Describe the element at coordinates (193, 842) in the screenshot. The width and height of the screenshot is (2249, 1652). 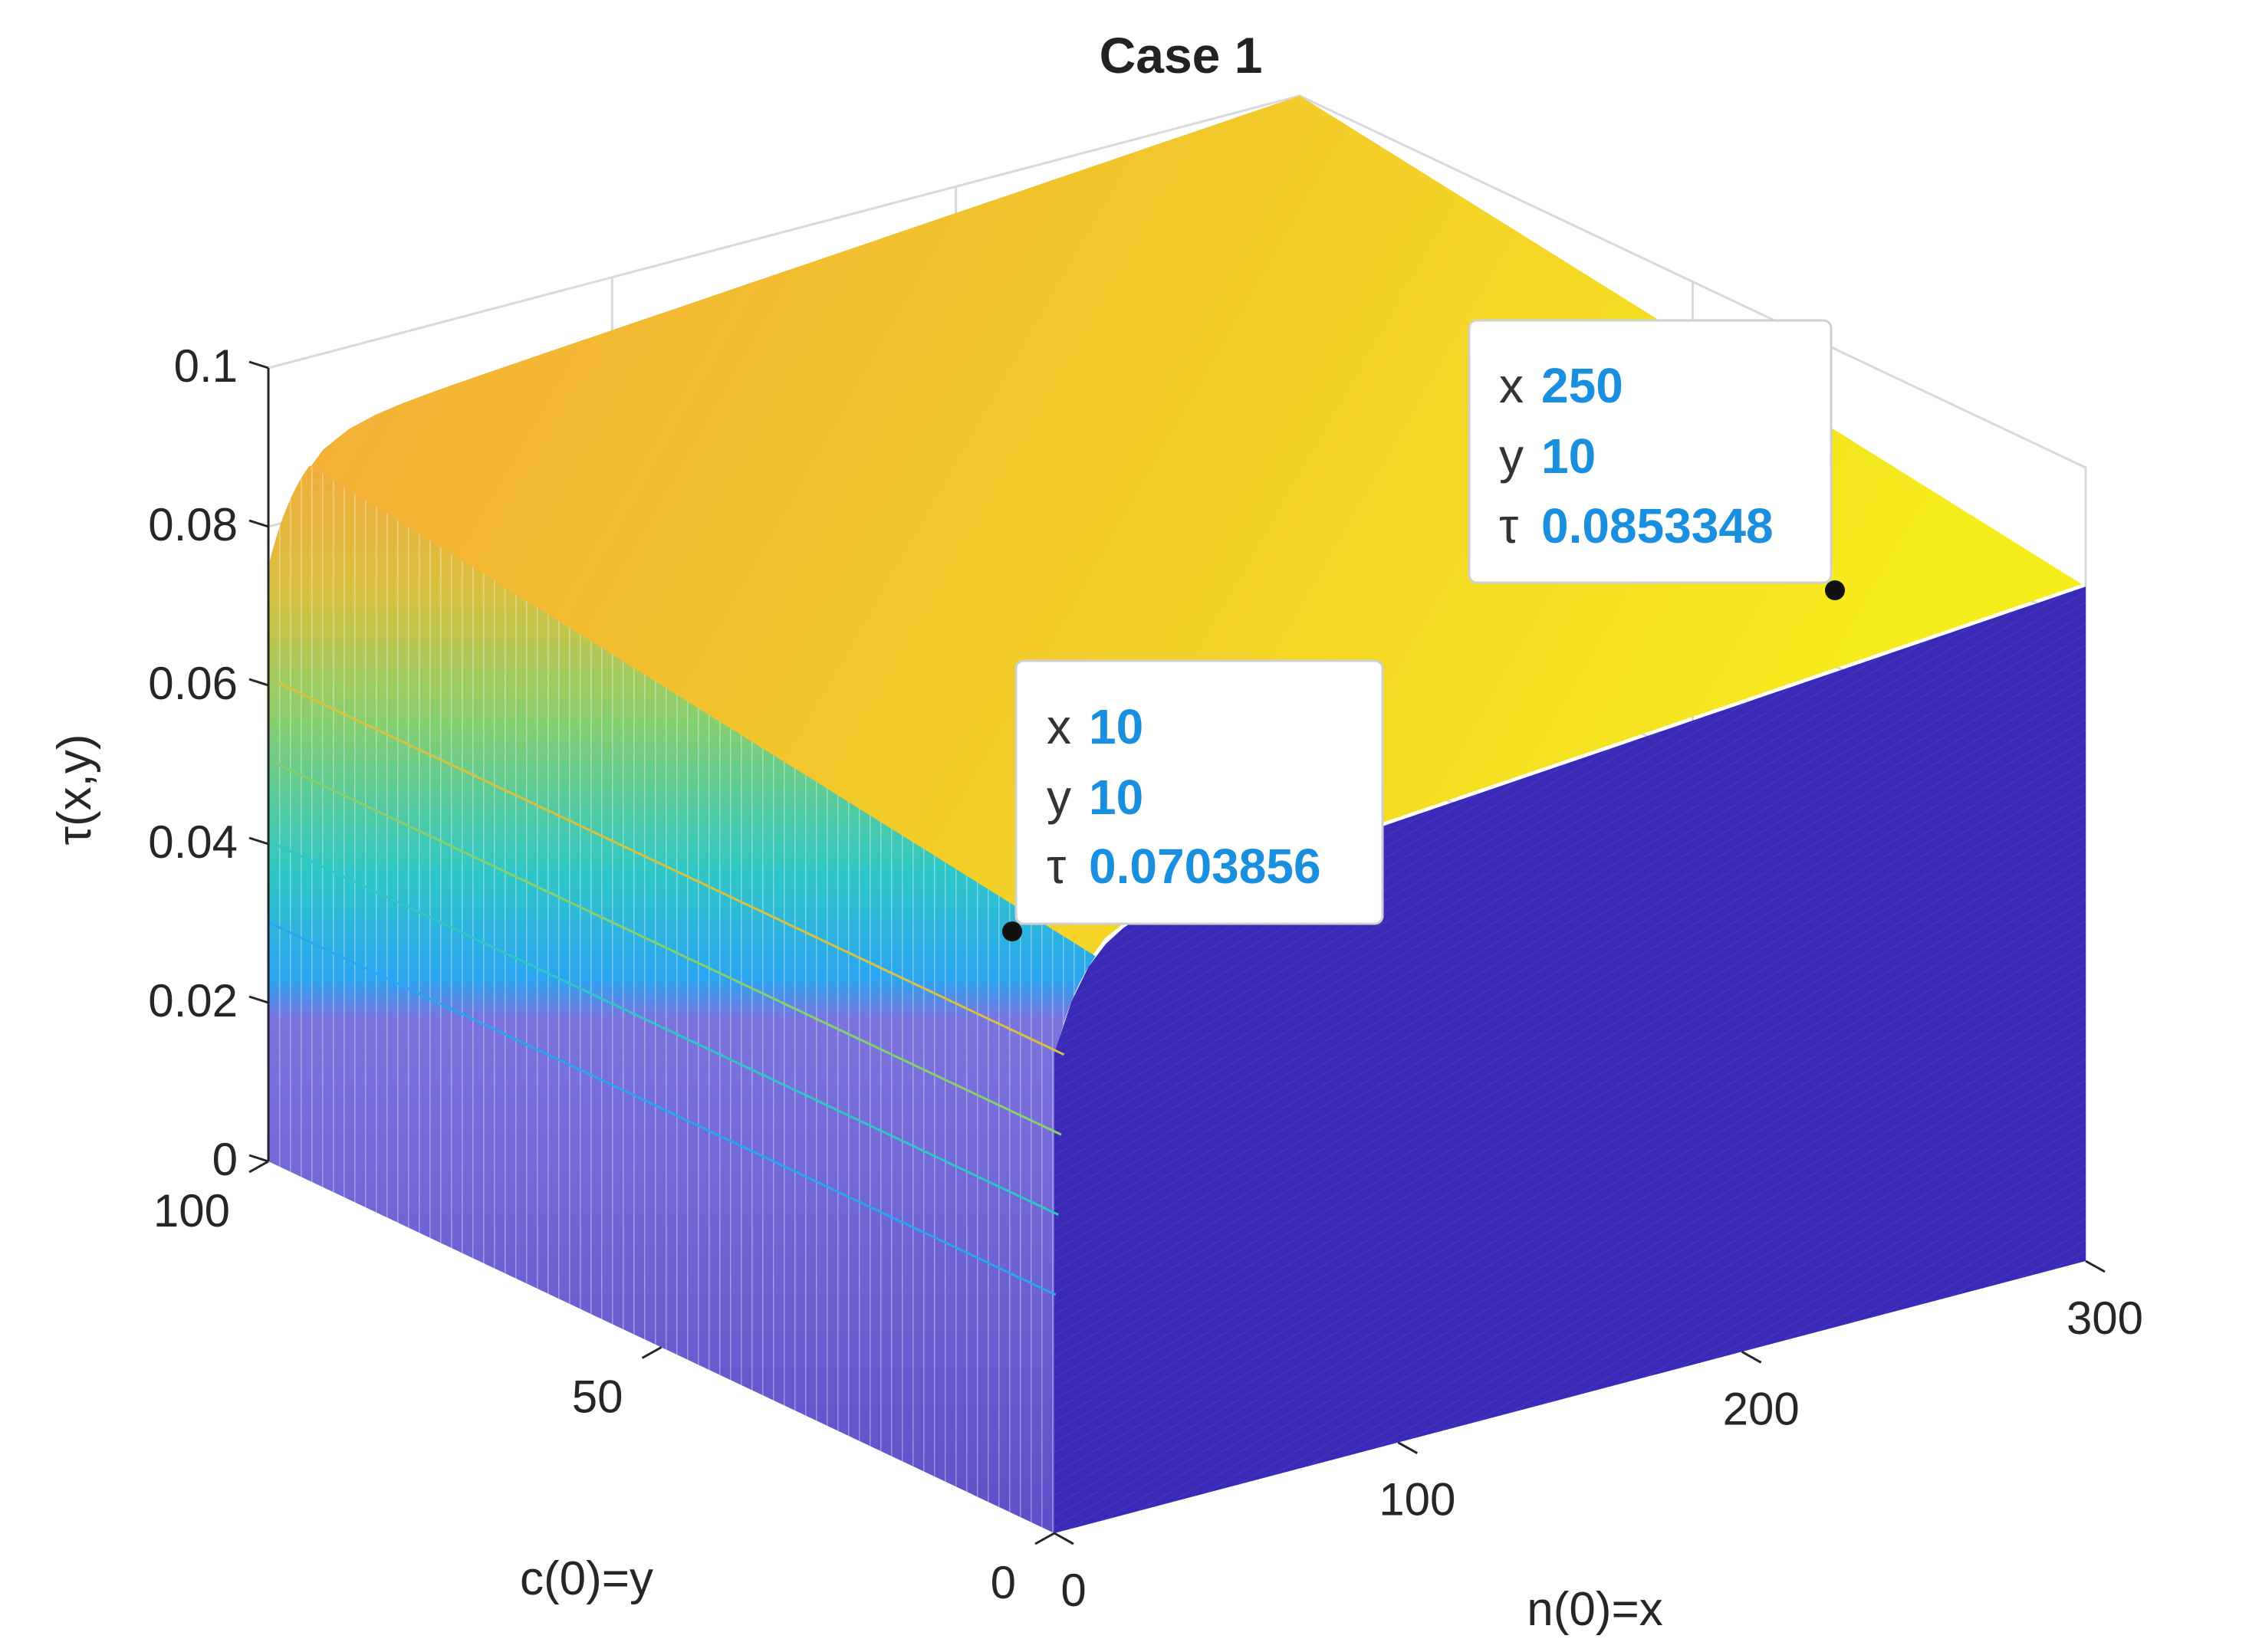
I see `z-tick-label: 0.04` at that location.